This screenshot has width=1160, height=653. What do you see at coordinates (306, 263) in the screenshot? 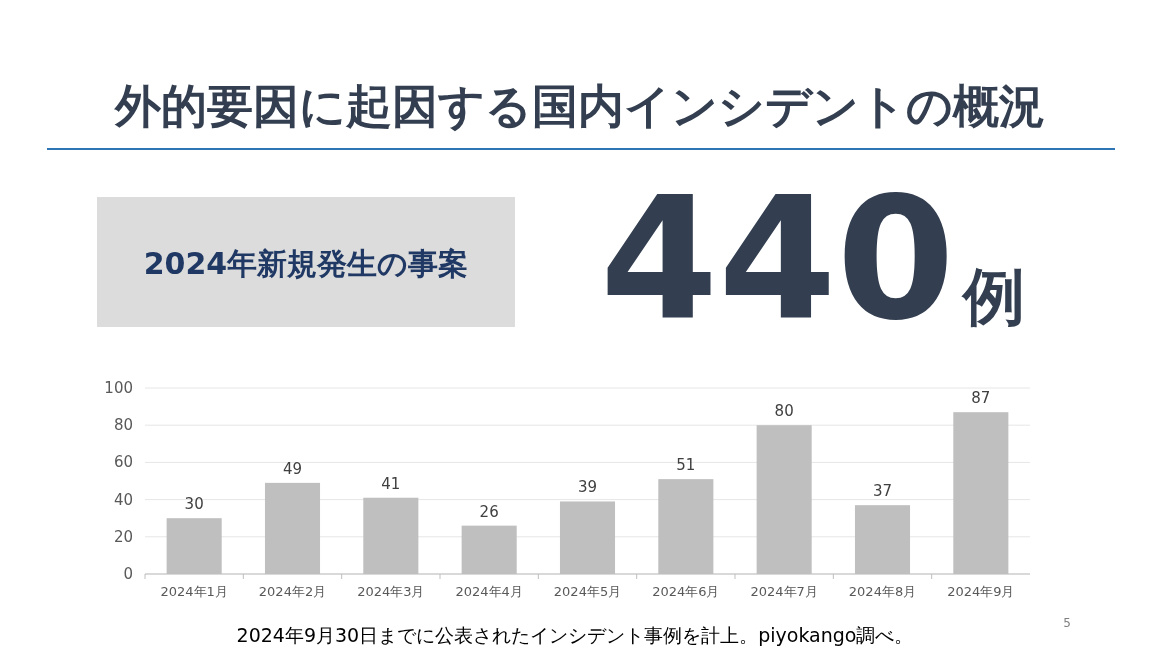
I see `text: 2024年新規発生の事案` at bounding box center [306, 263].